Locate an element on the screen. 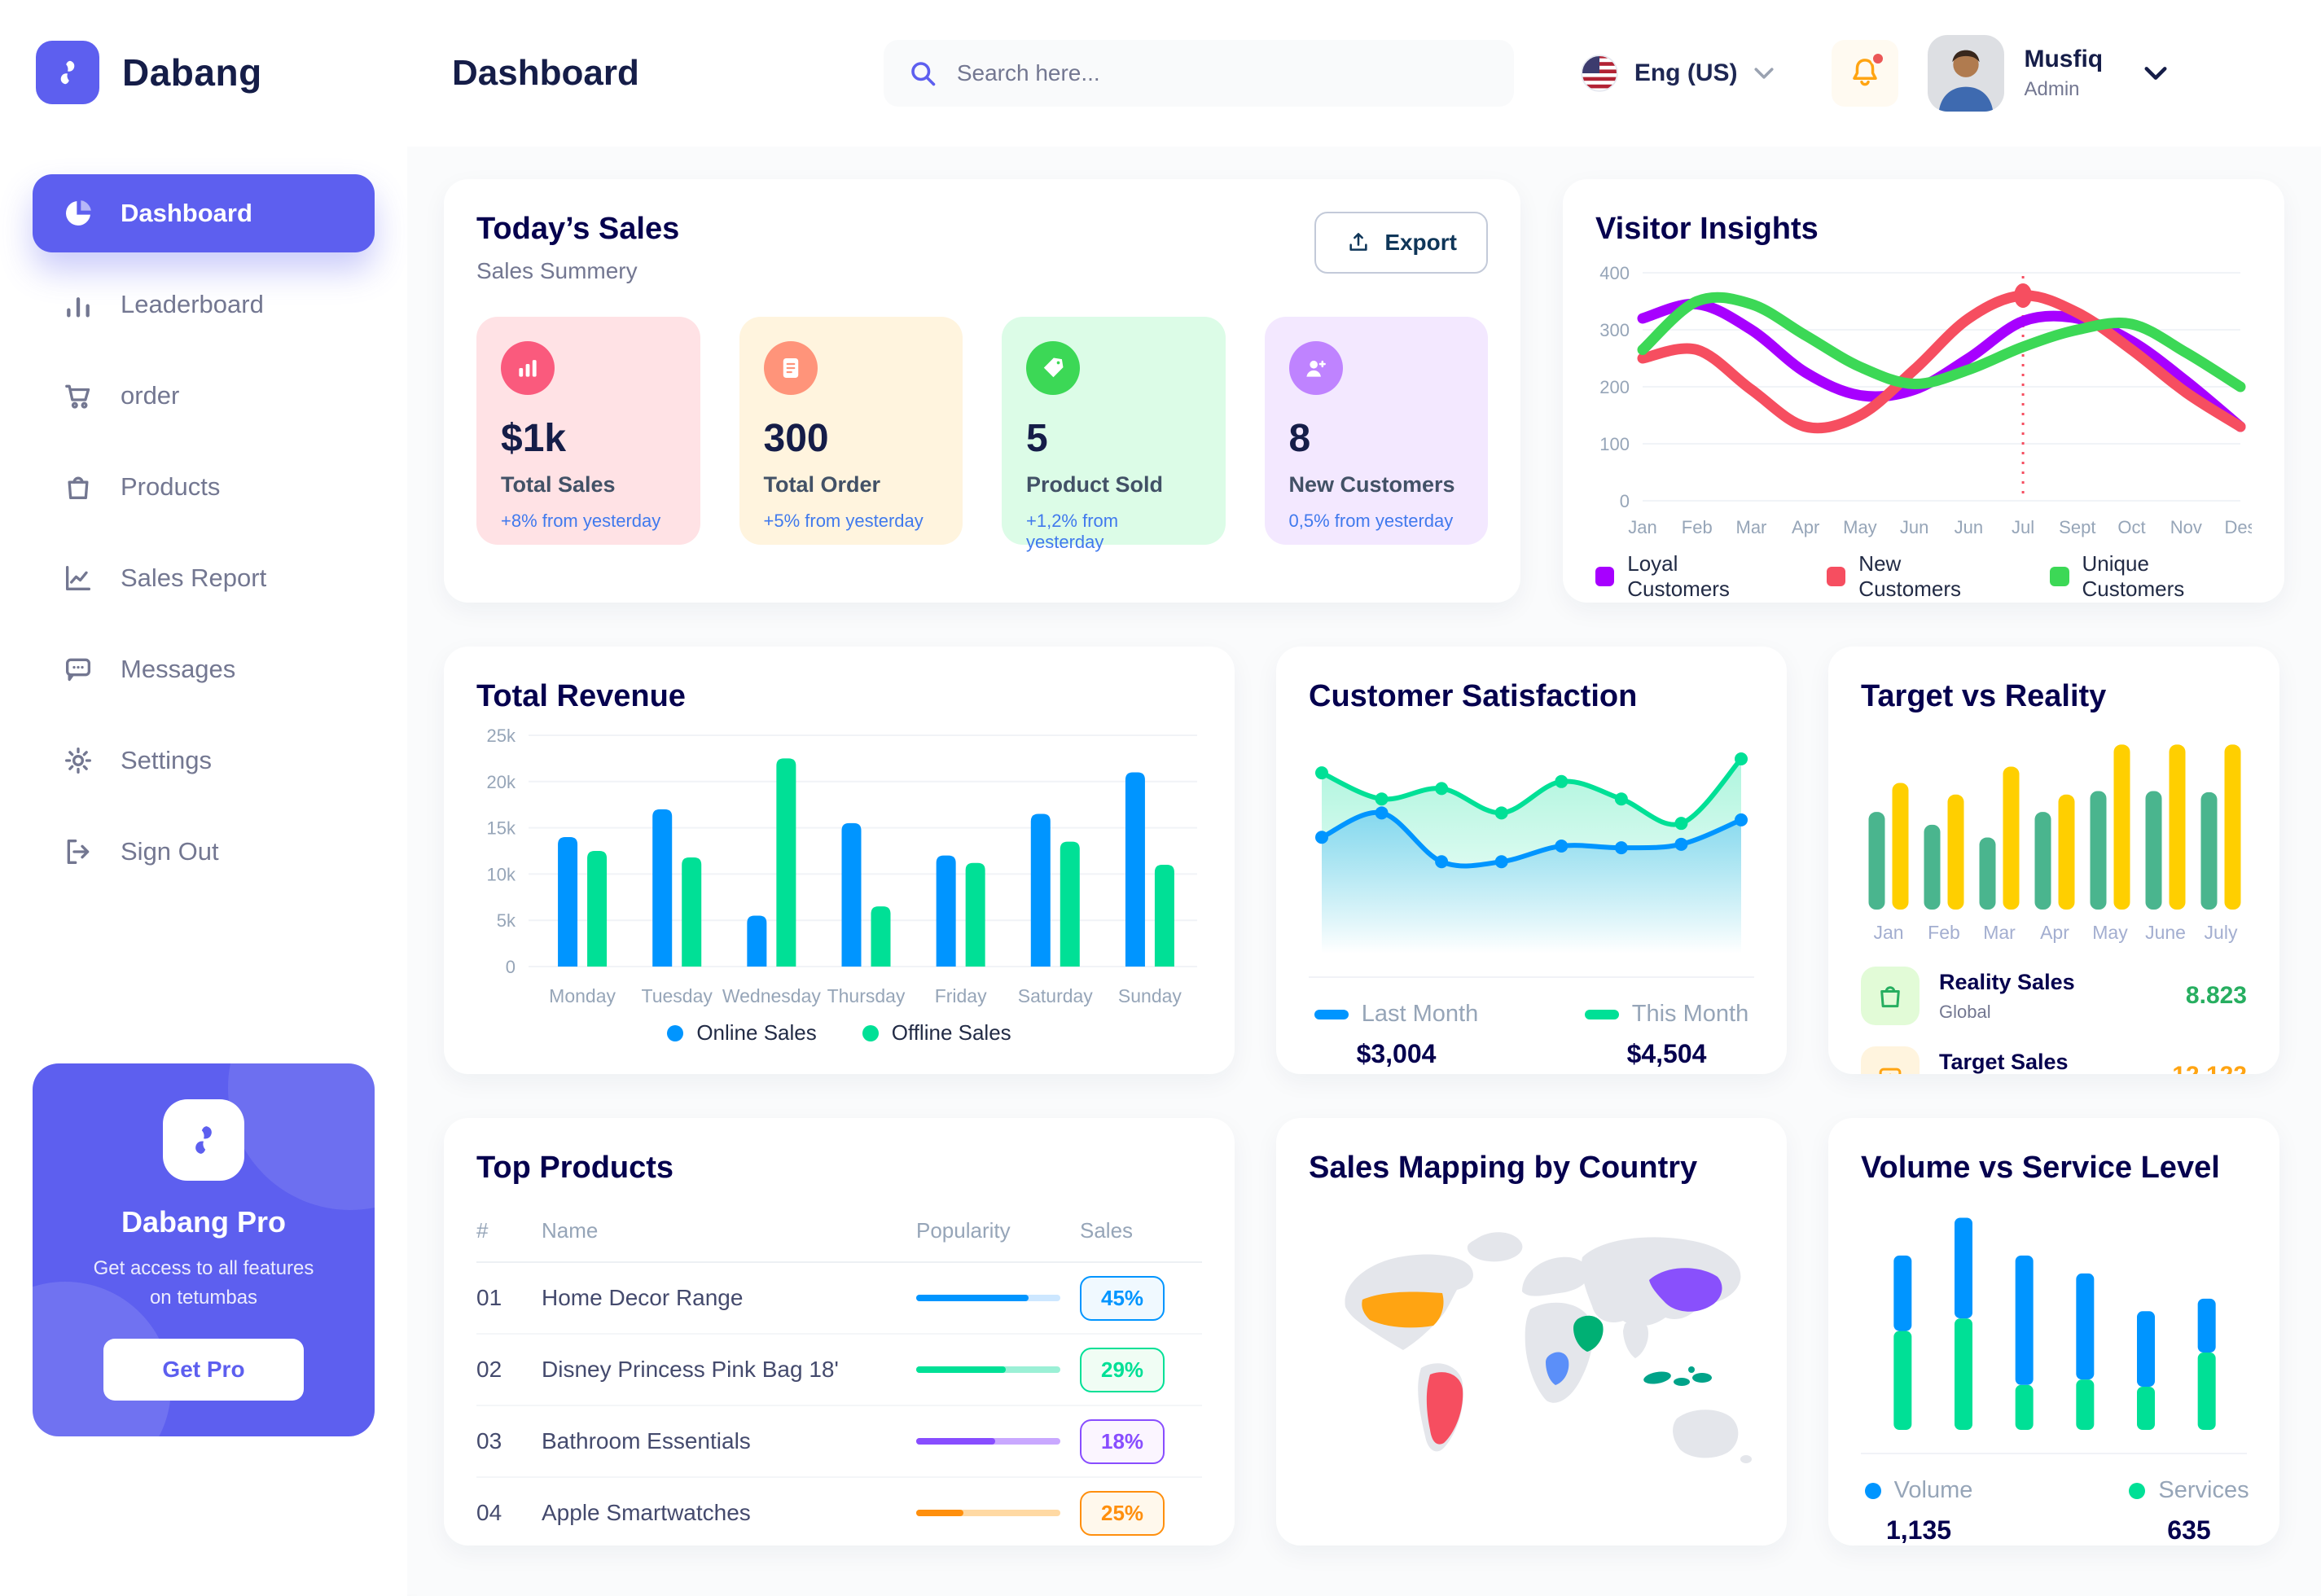  svg-text: Thursday is located at coordinates (866, 995).